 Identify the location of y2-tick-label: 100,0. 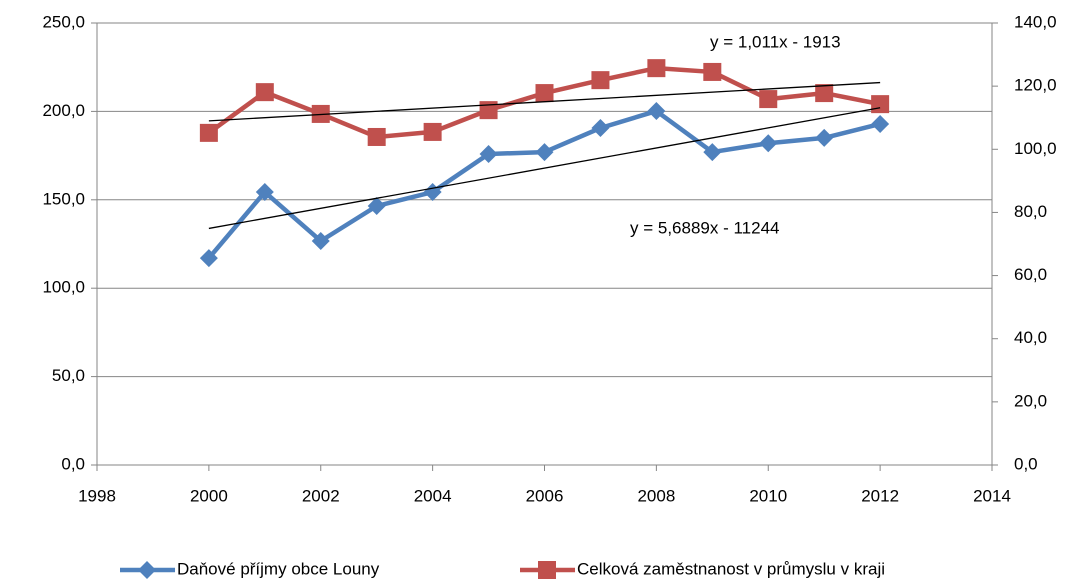
(1035, 148).